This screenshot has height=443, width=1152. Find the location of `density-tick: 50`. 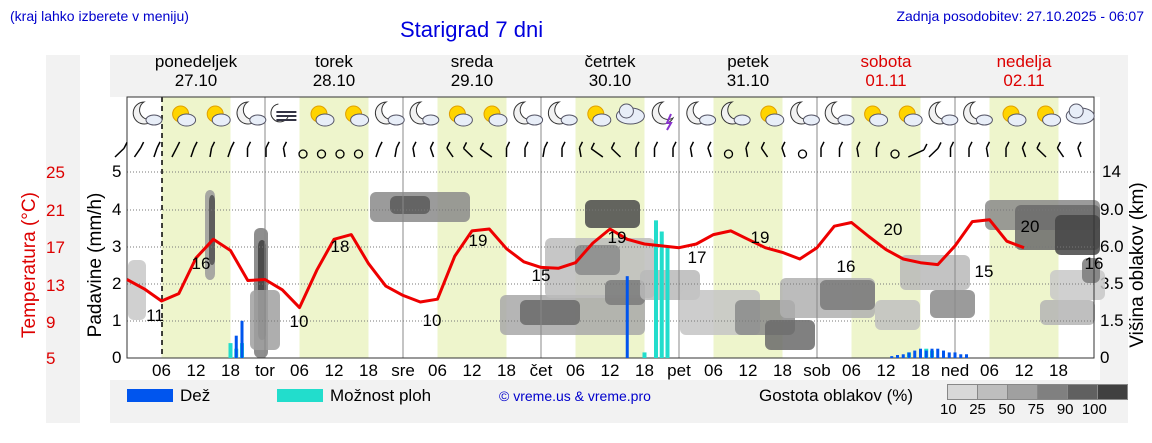

density-tick: 50 is located at coordinates (1007, 409).